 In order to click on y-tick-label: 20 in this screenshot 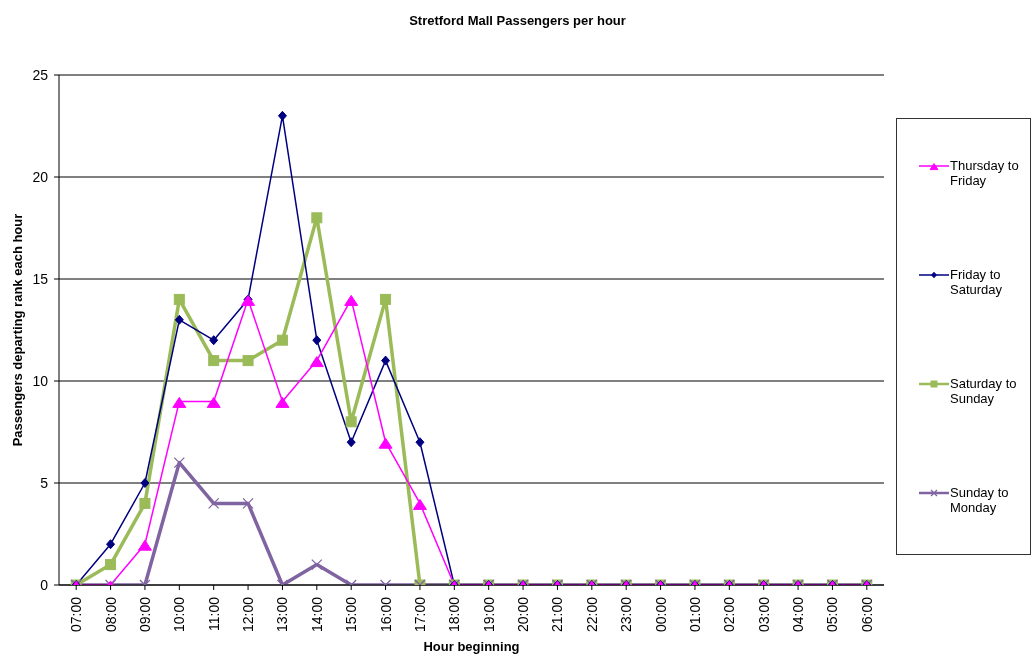, I will do `click(40, 176)`.